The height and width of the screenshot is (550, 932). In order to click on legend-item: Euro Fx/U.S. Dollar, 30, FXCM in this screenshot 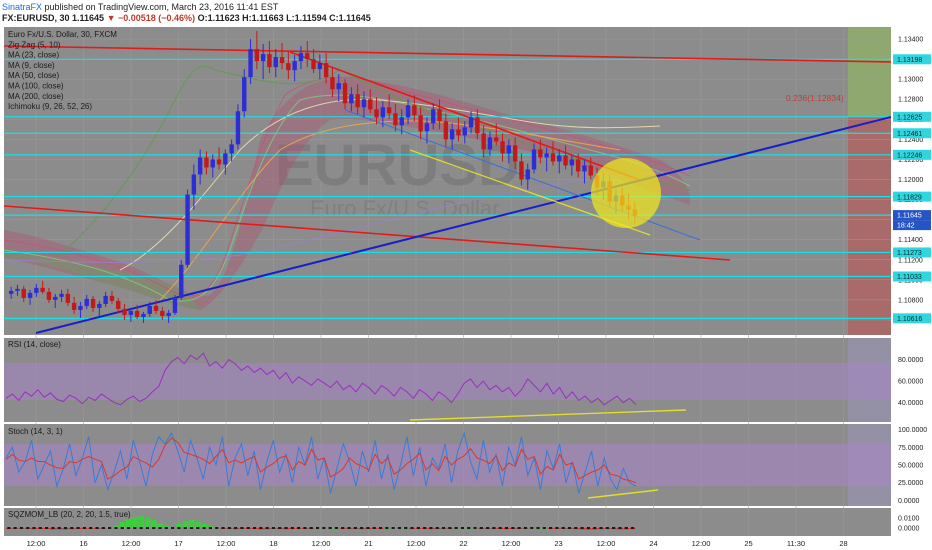, I will do `click(62, 34)`.